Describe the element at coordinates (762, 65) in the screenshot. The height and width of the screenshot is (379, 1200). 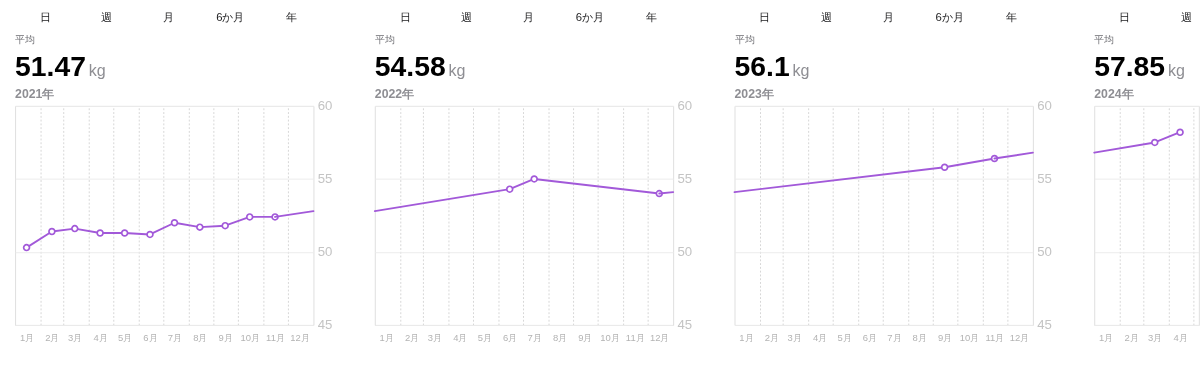
I see `chart-title: 56.1` at that location.